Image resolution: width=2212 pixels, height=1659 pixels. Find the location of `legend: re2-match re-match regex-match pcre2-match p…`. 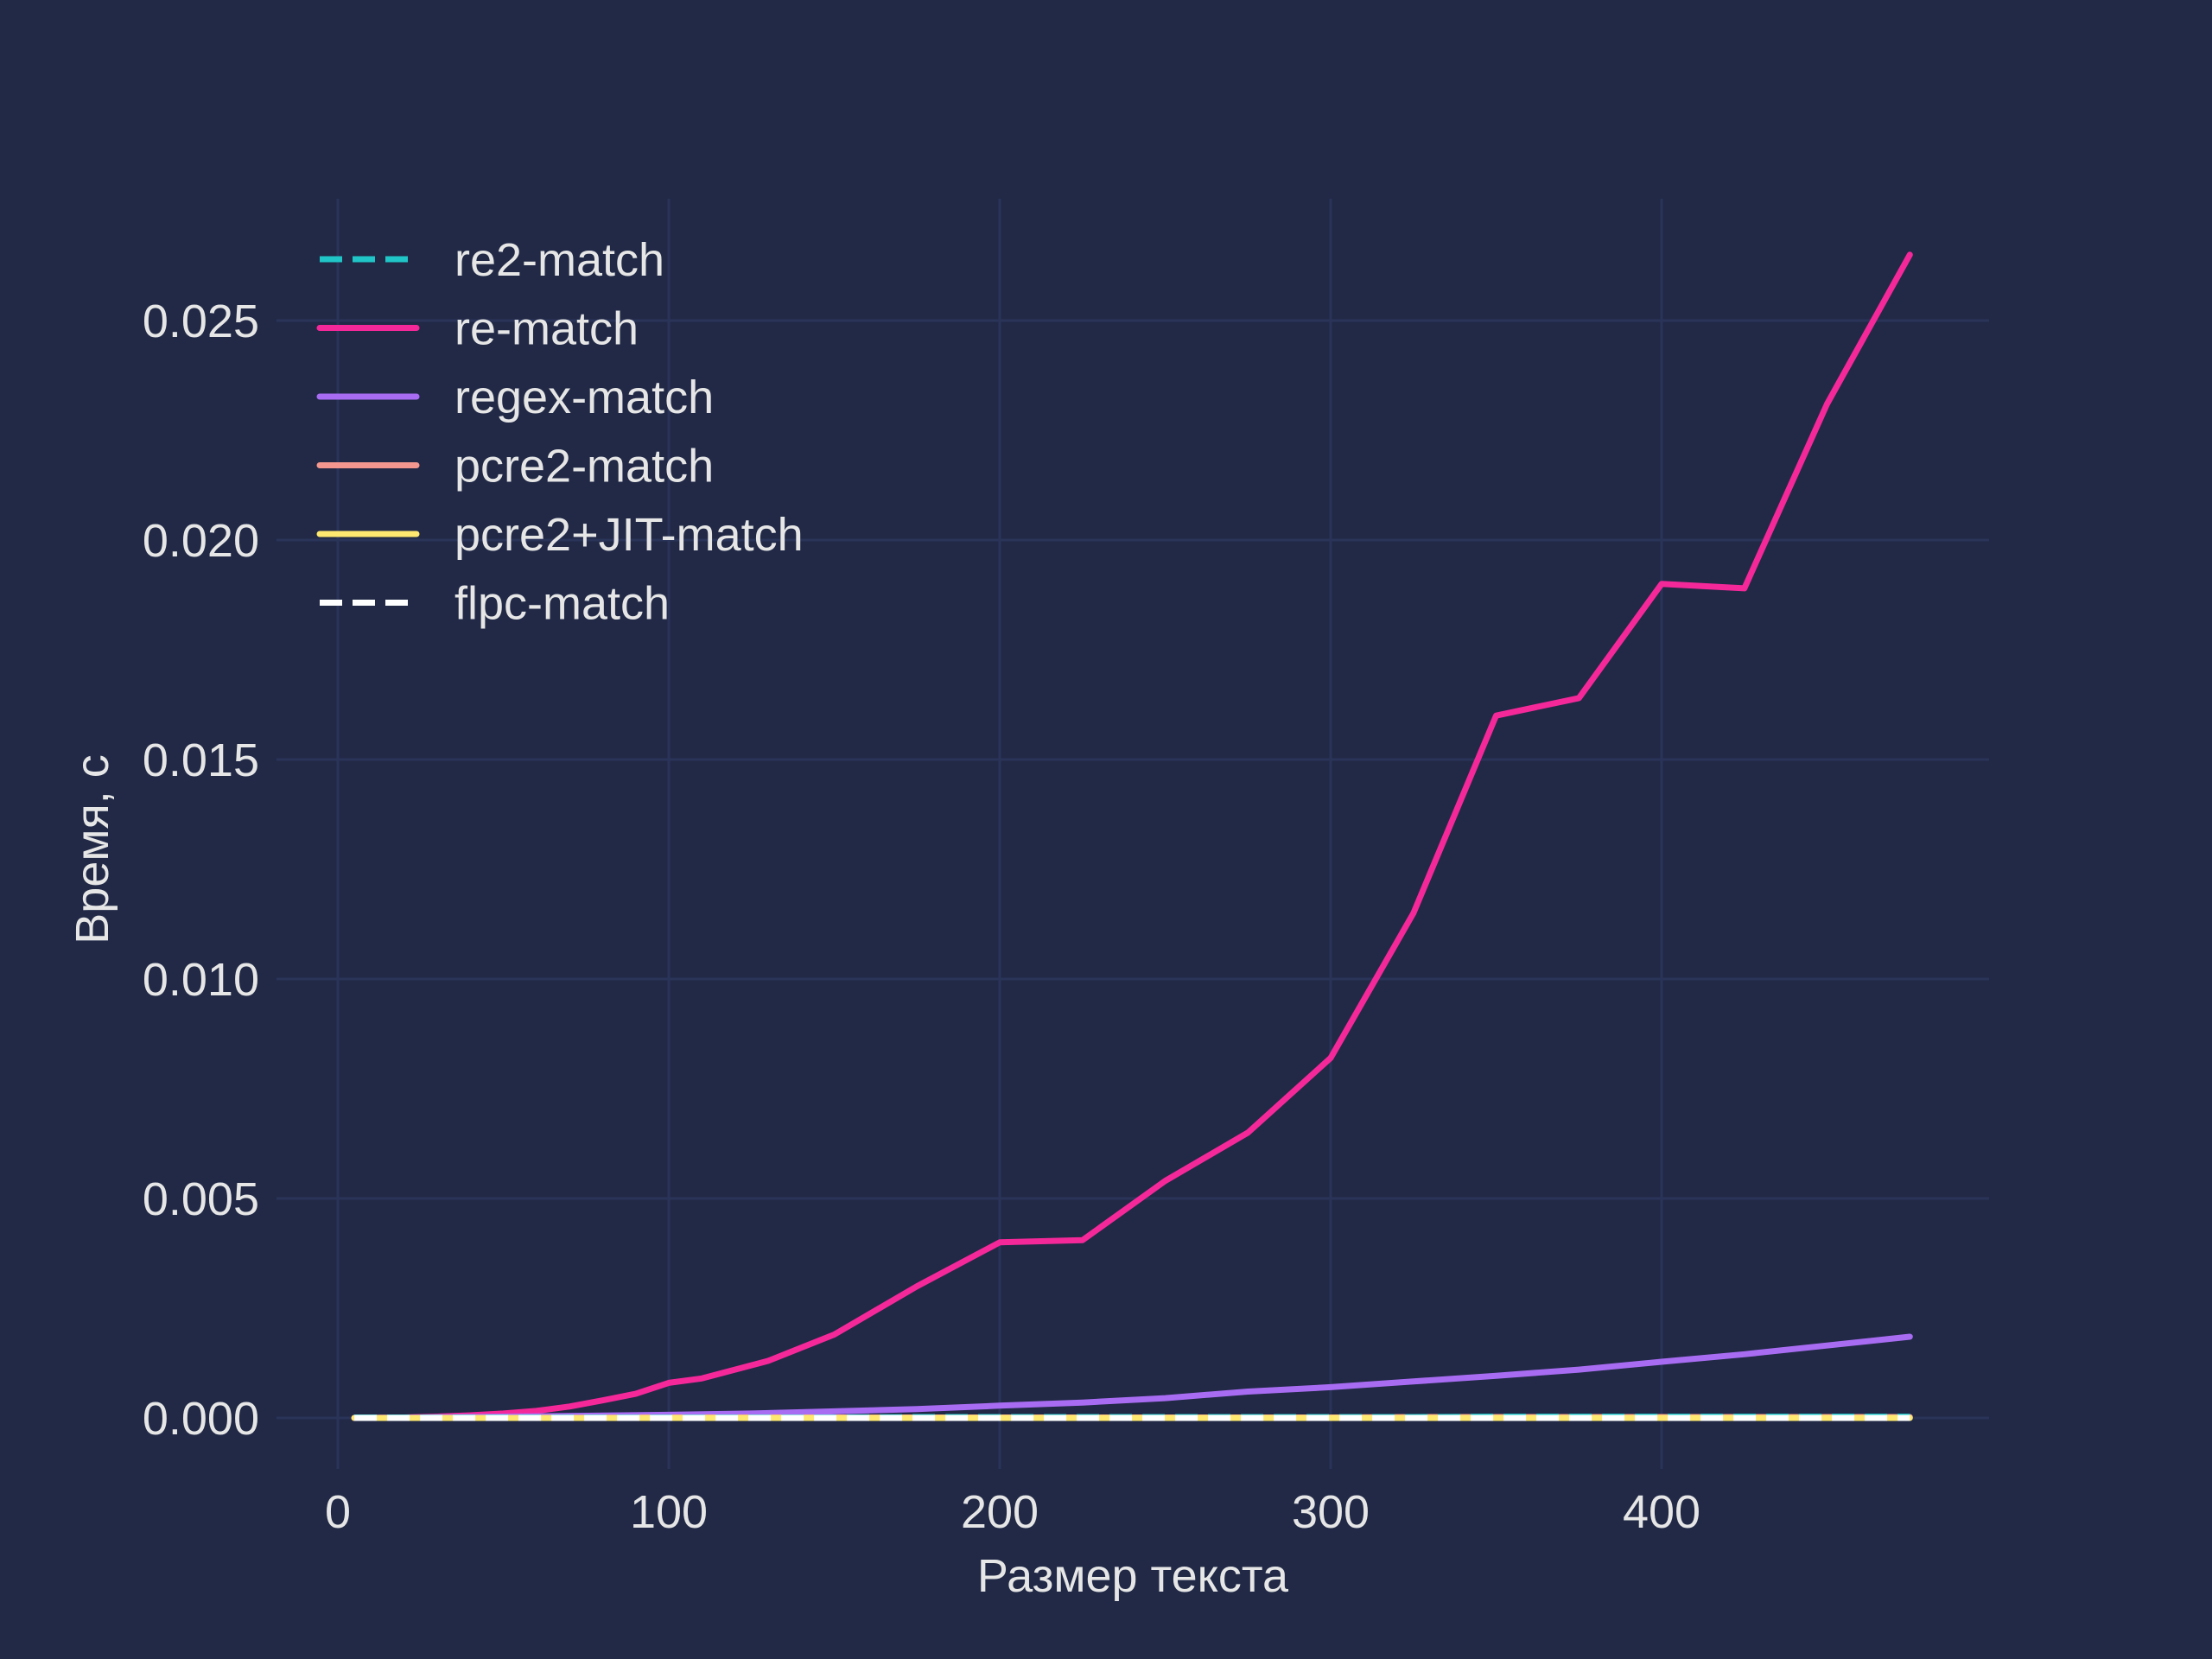

legend: re2-match re-match regex-match pcre2-match p… is located at coordinates (560, 432).